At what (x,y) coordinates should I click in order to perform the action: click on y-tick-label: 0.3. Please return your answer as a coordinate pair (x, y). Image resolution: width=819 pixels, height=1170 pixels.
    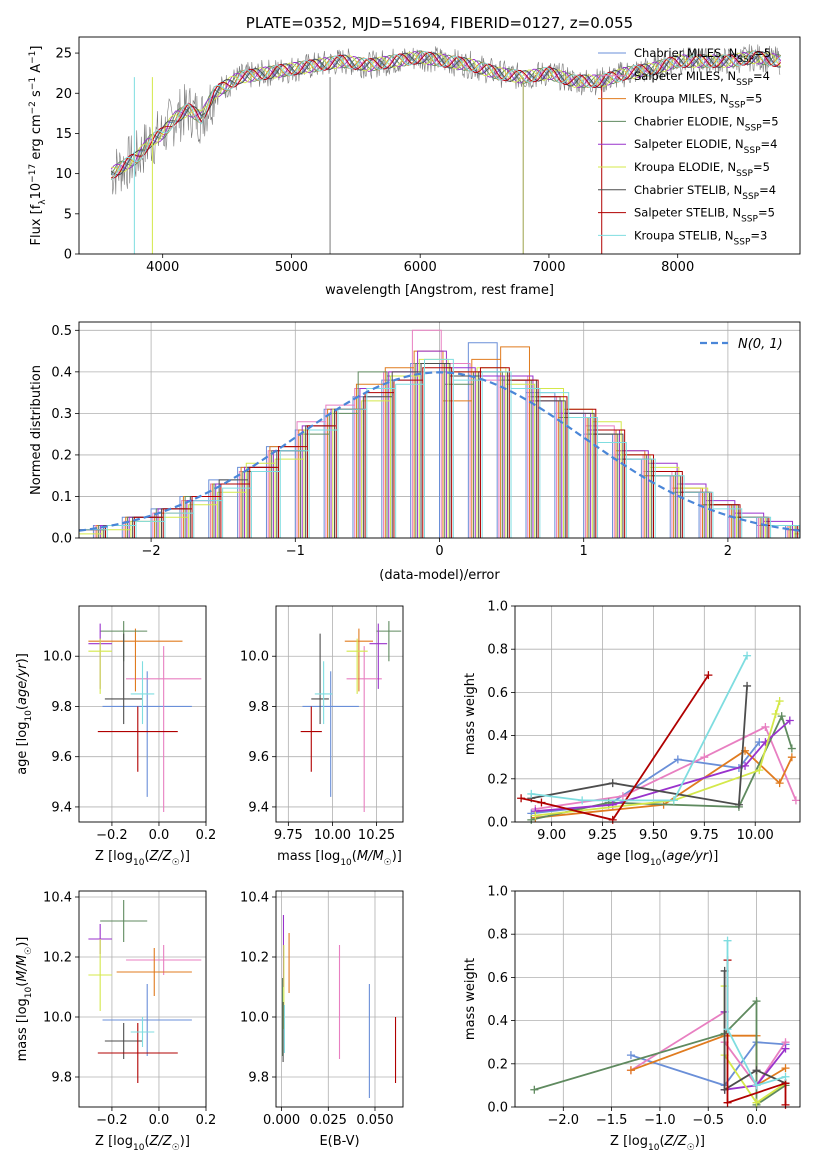
    Looking at the image, I should click on (61, 414).